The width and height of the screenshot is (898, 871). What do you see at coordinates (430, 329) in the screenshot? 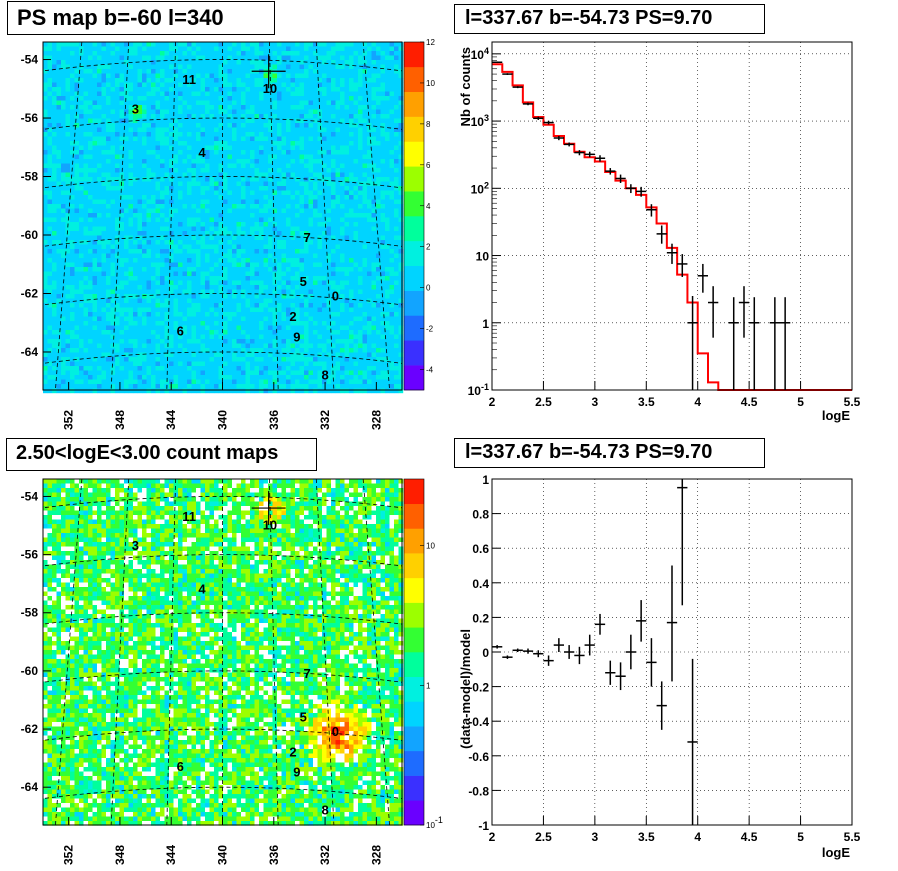
I see `colorbar-tick-label: -2` at bounding box center [430, 329].